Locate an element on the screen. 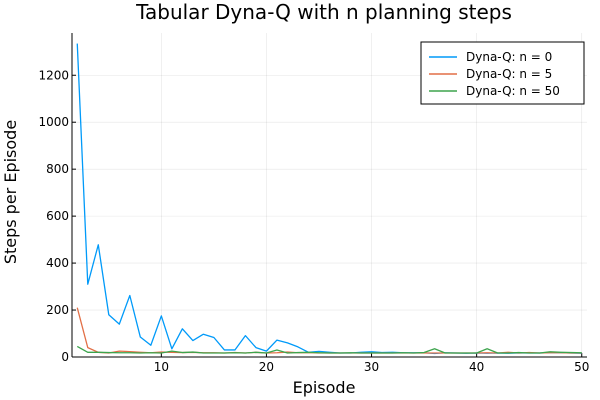  legend: Dyna-Q: n = 0 Dyna-Q: n = 5 Dyna-Q: n = 50 is located at coordinates (502, 73).